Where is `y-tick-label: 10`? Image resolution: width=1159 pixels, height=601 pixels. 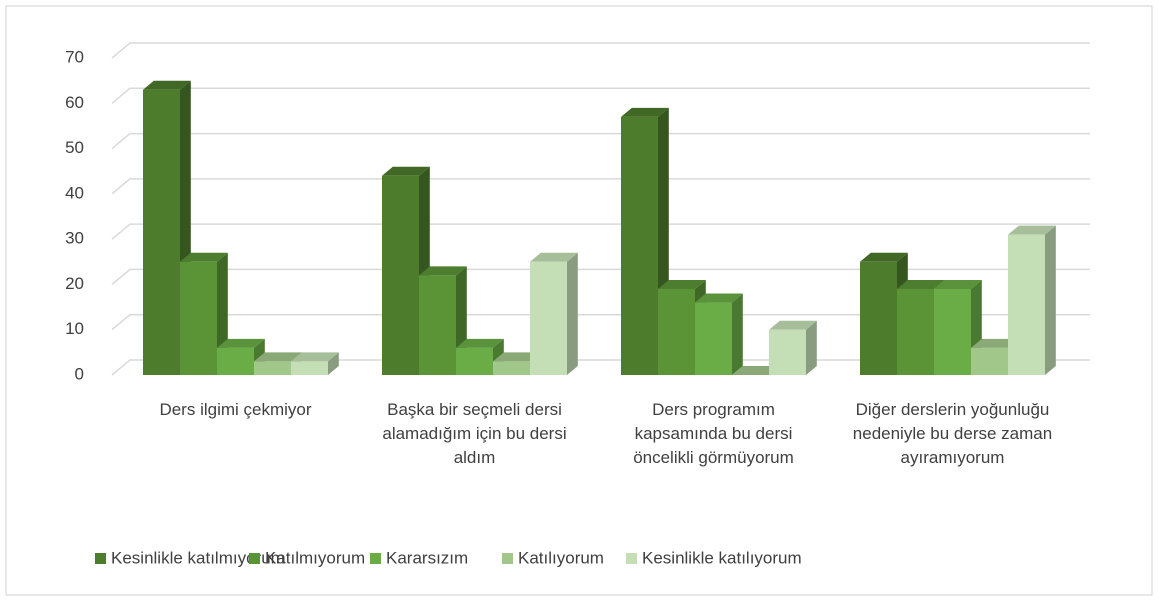
y-tick-label: 10 is located at coordinates (74, 328).